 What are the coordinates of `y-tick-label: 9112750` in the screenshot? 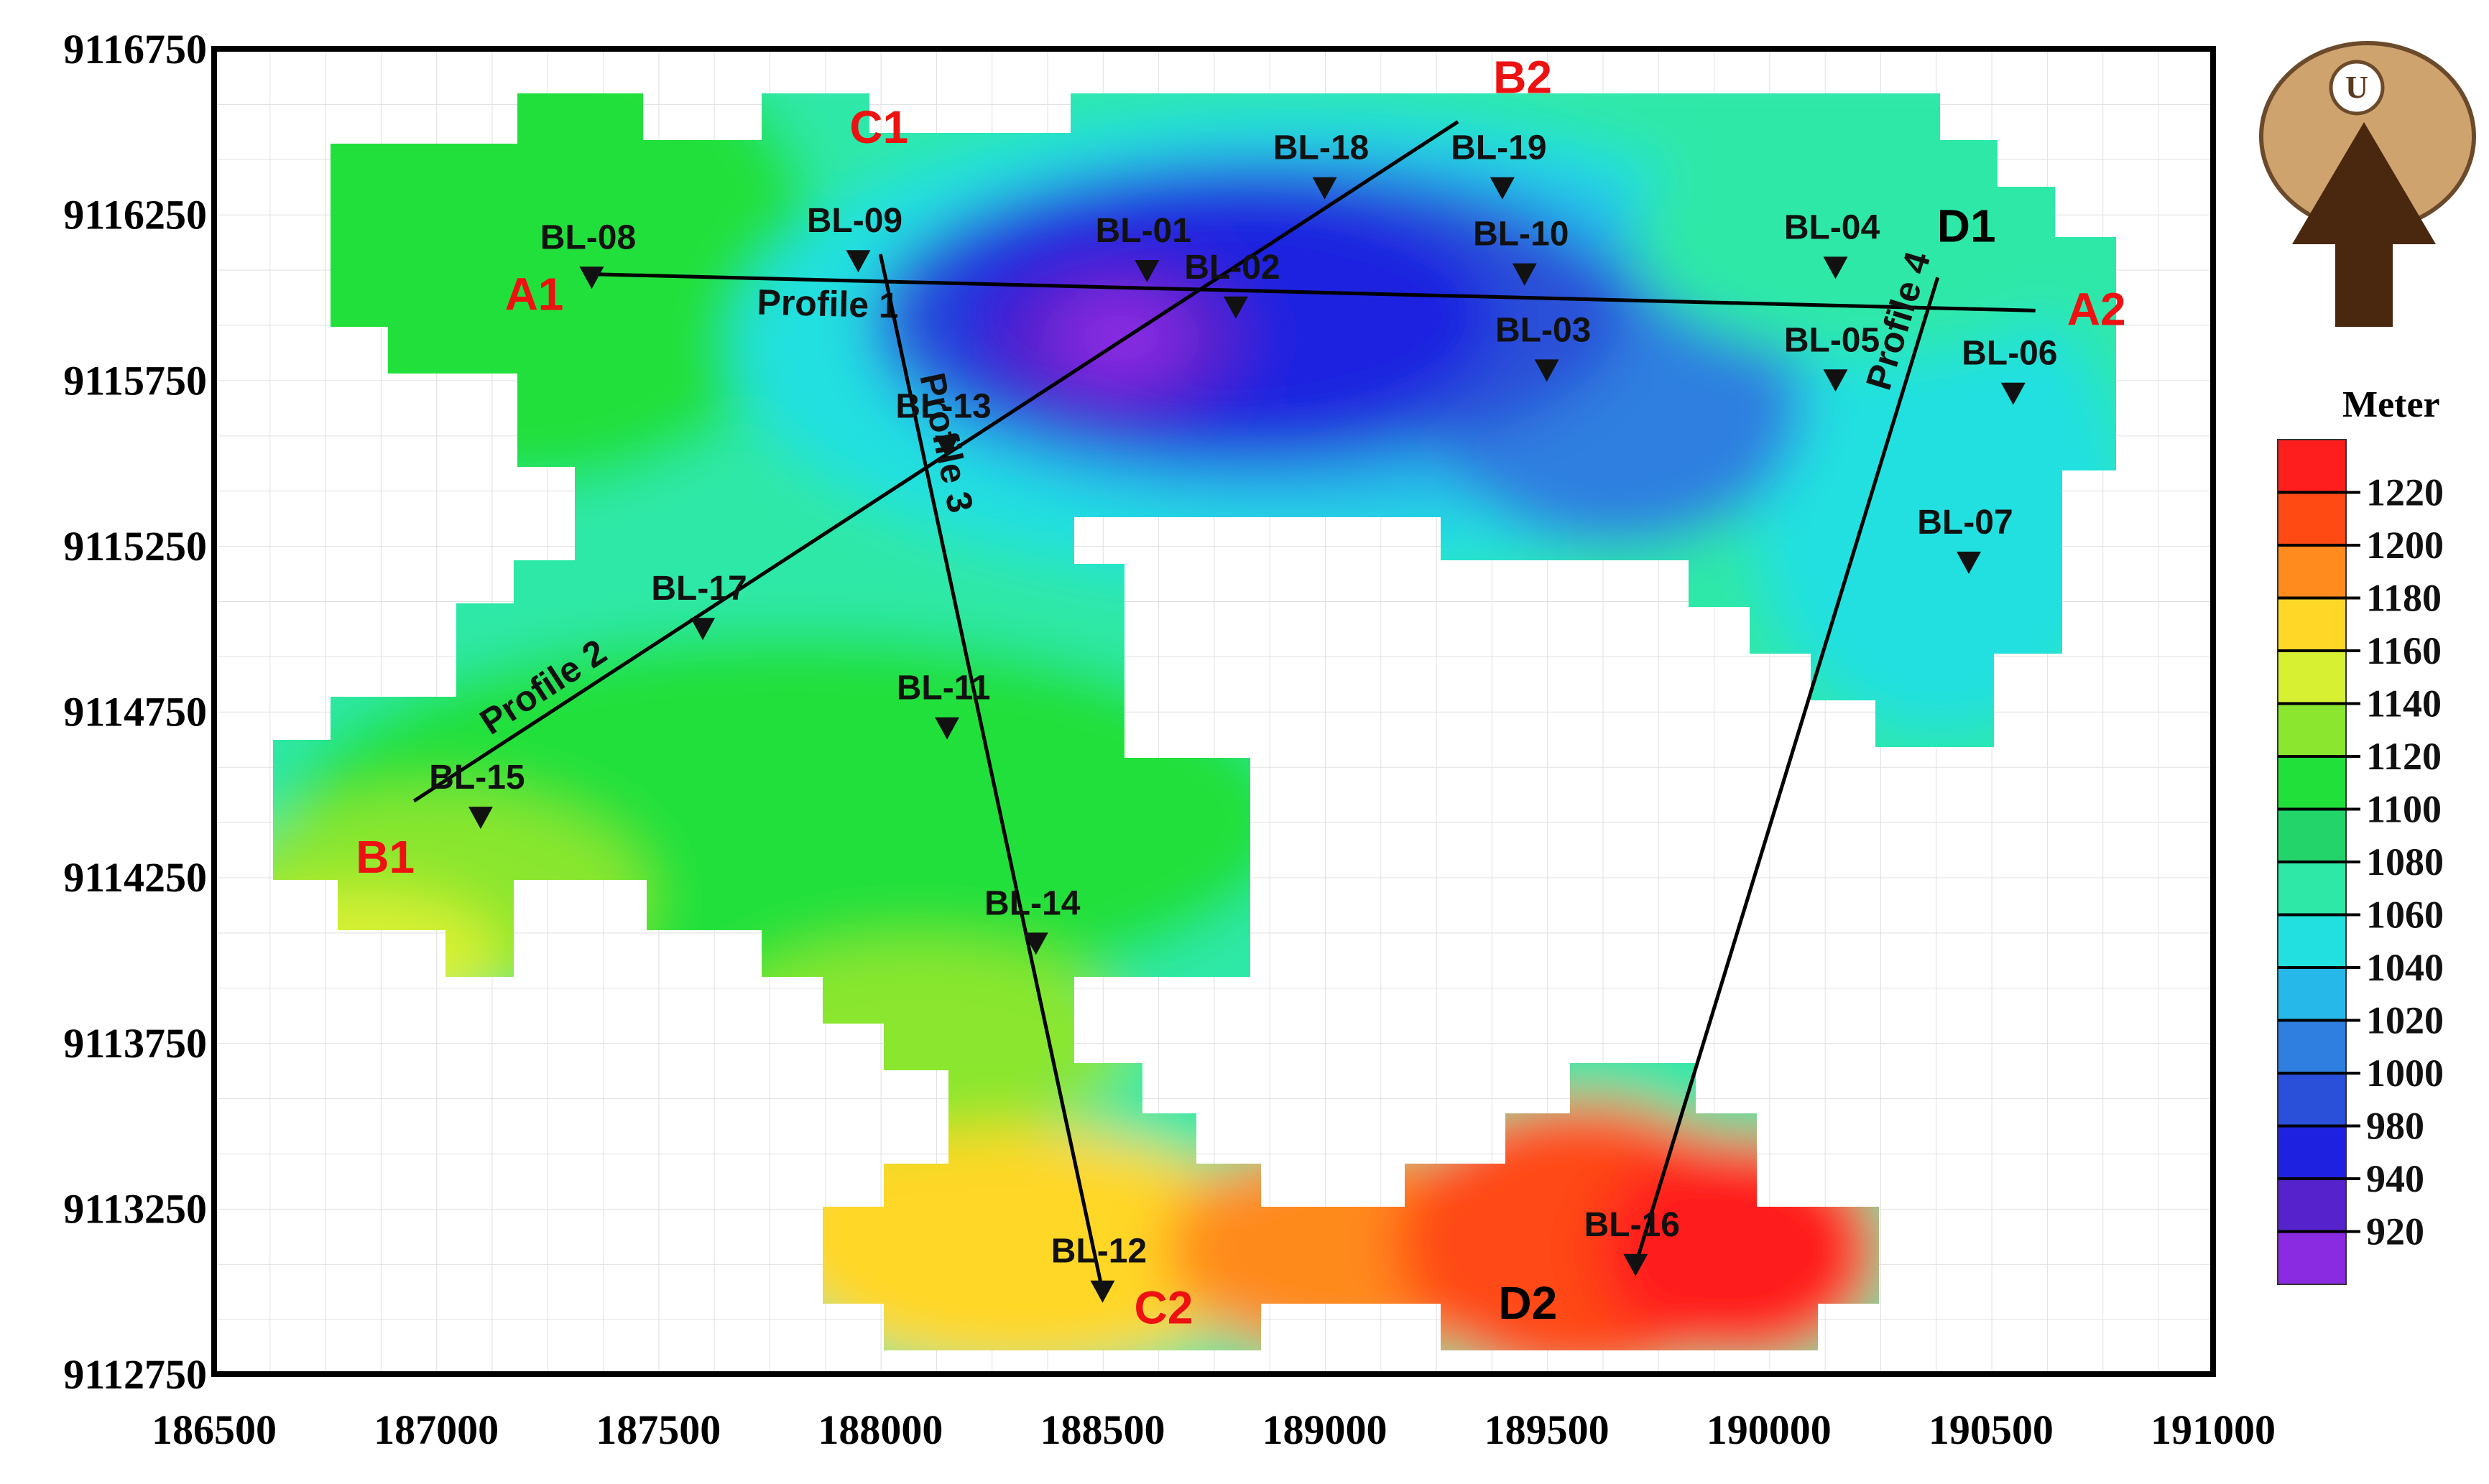 It's located at (135, 1374).